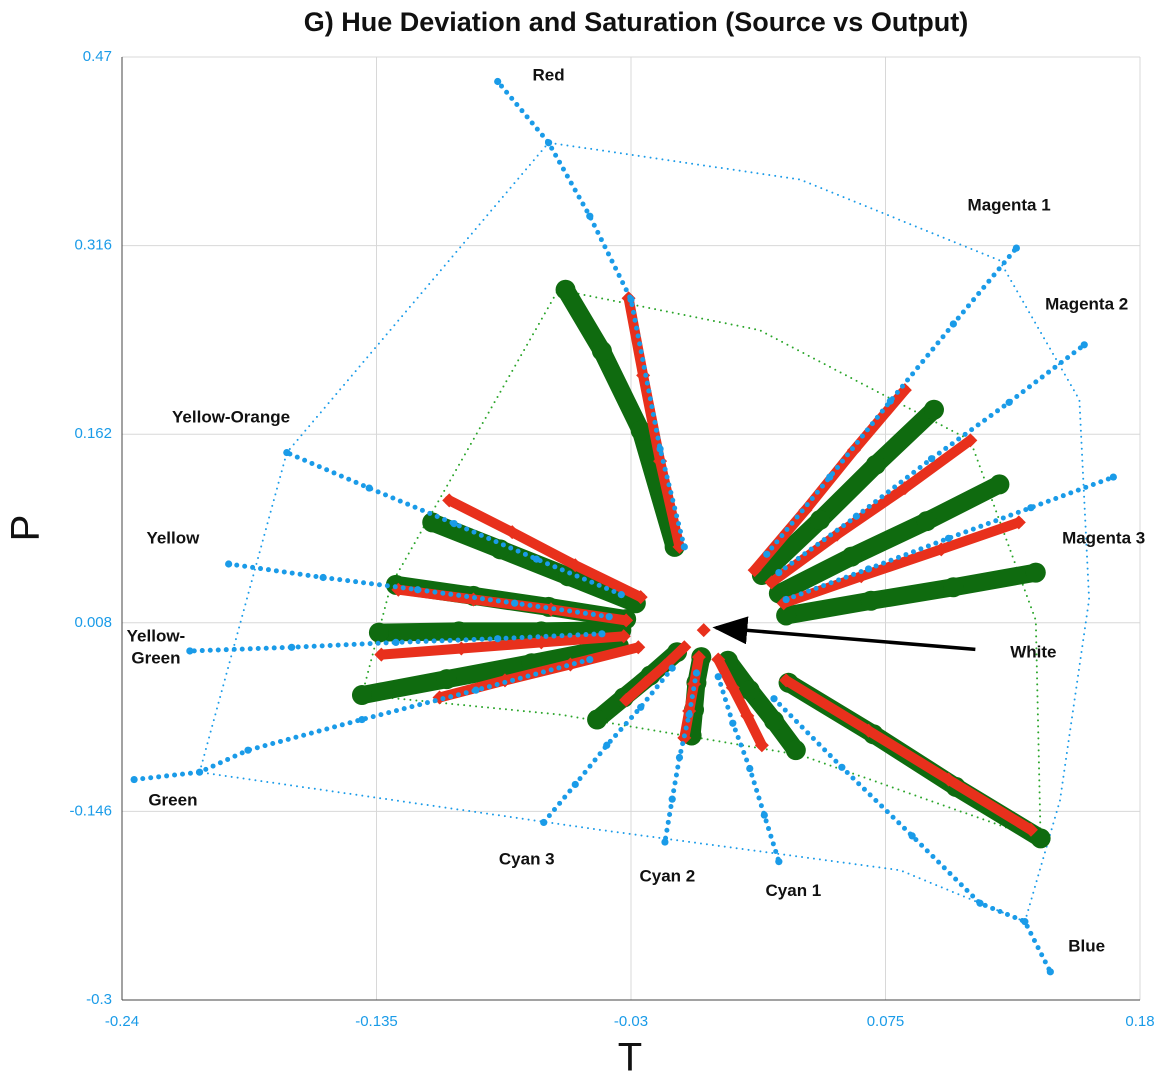 The width and height of the screenshot is (1162, 1083). What do you see at coordinates (794, 891) in the screenshot?
I see `annotation: Cyan 1` at bounding box center [794, 891].